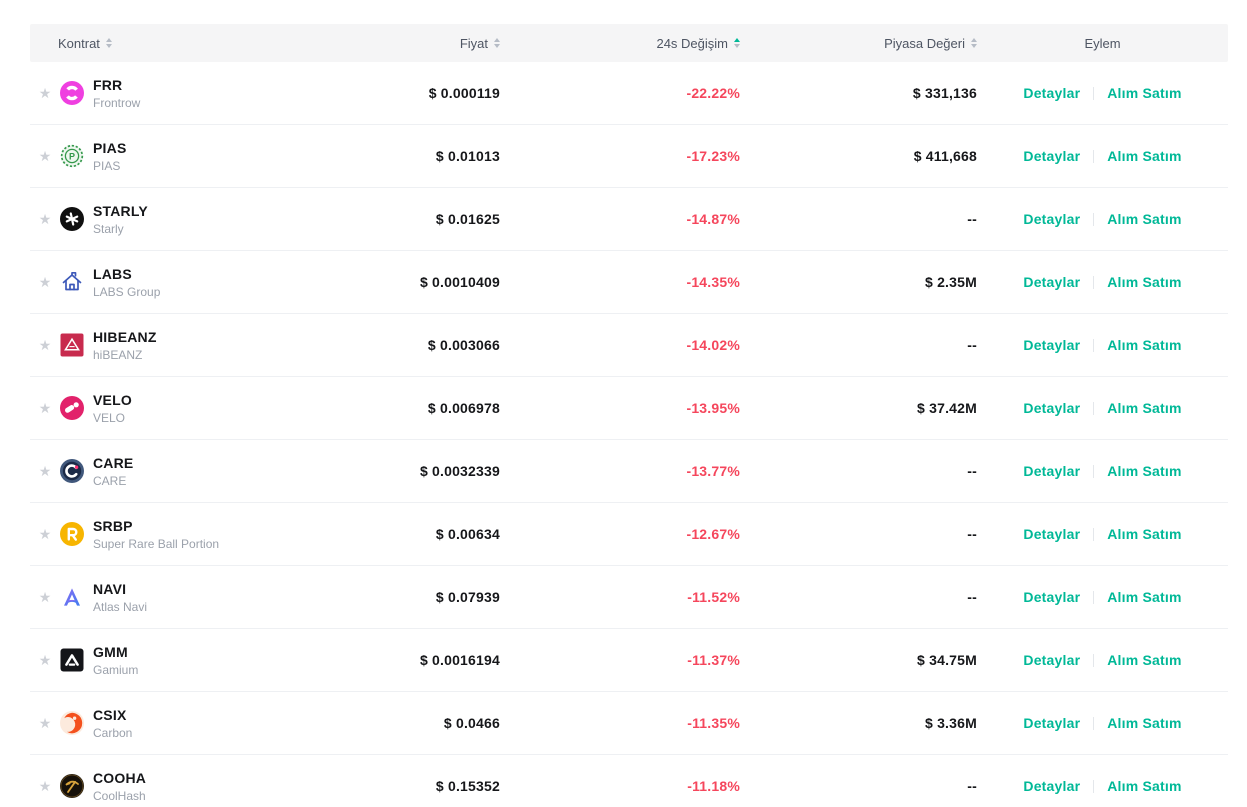 The height and width of the screenshot is (807, 1247). Describe the element at coordinates (713, 156) in the screenshot. I see `change-24h-cell: -17.23%` at that location.